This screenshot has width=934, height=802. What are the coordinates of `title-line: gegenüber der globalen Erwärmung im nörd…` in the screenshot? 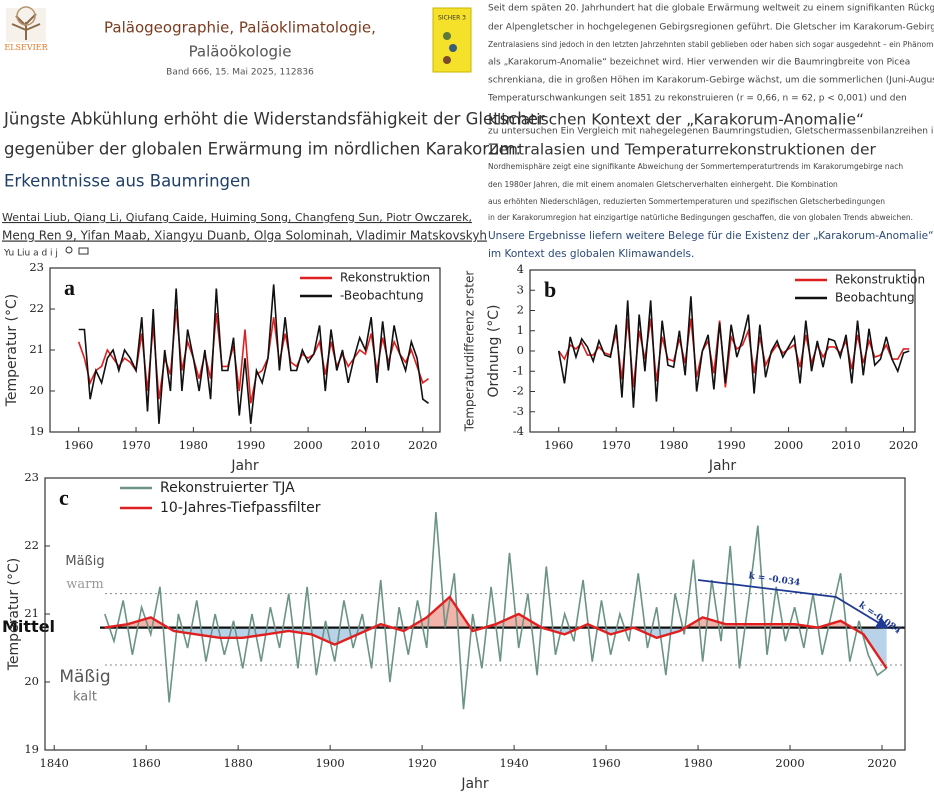 It's located at (262, 149).